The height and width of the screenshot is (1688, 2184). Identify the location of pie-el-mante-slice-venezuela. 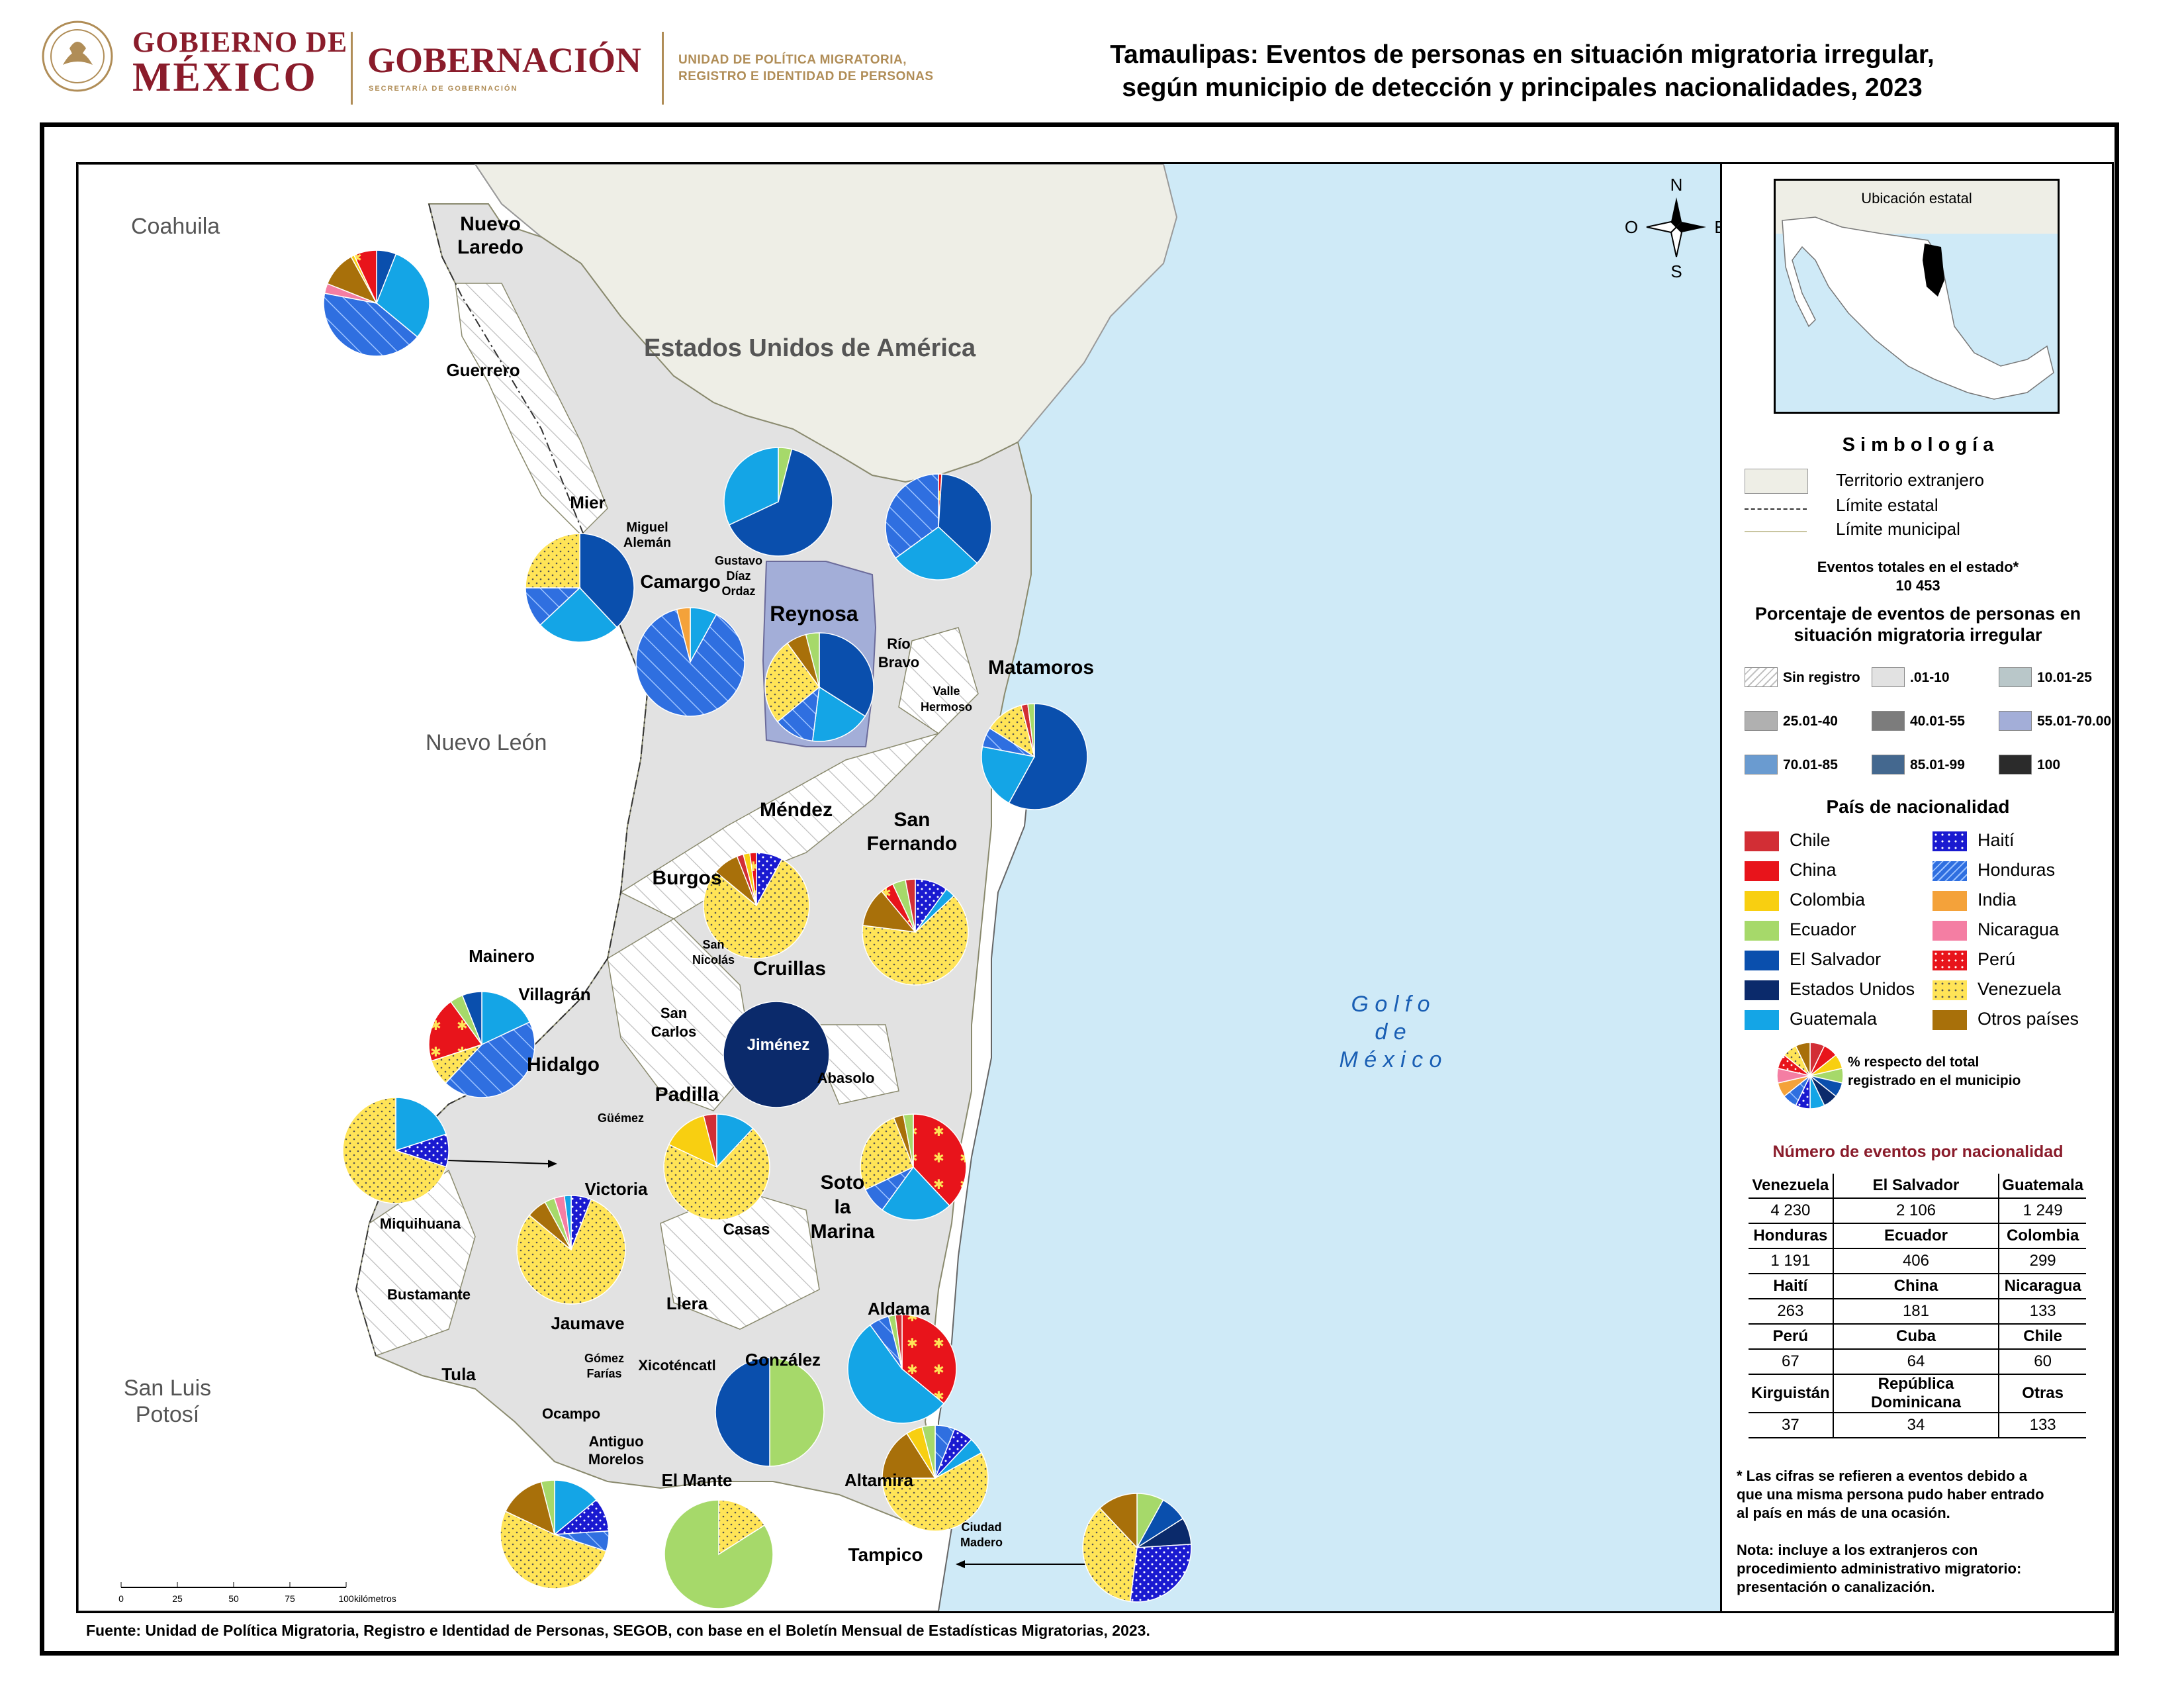
(742, 1527).